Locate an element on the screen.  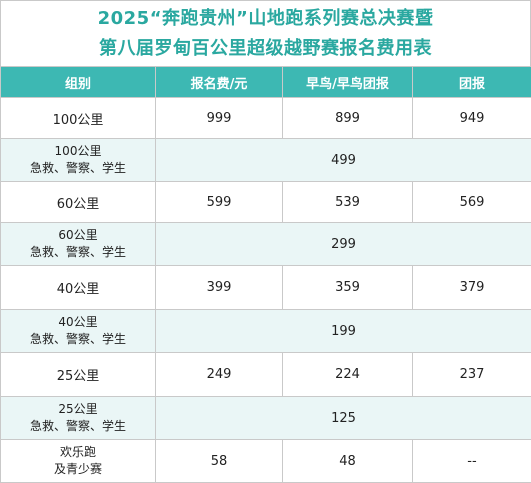
group-name: 欢乐跑 is located at coordinates (78, 452).